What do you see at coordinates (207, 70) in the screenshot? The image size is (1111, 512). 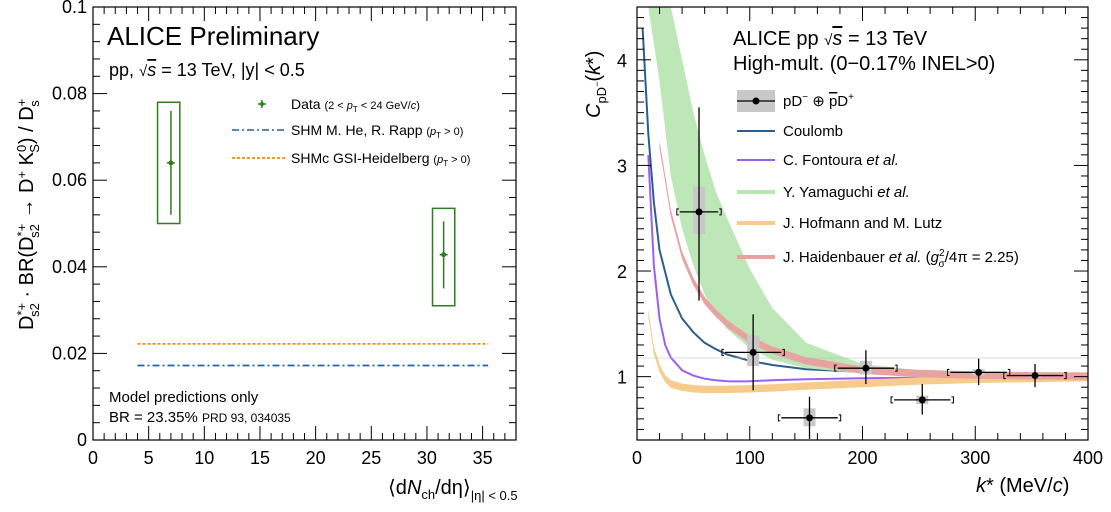 I see `left-subtitle: pp, √s = 13 TeV, |y| < 0.5` at bounding box center [207, 70].